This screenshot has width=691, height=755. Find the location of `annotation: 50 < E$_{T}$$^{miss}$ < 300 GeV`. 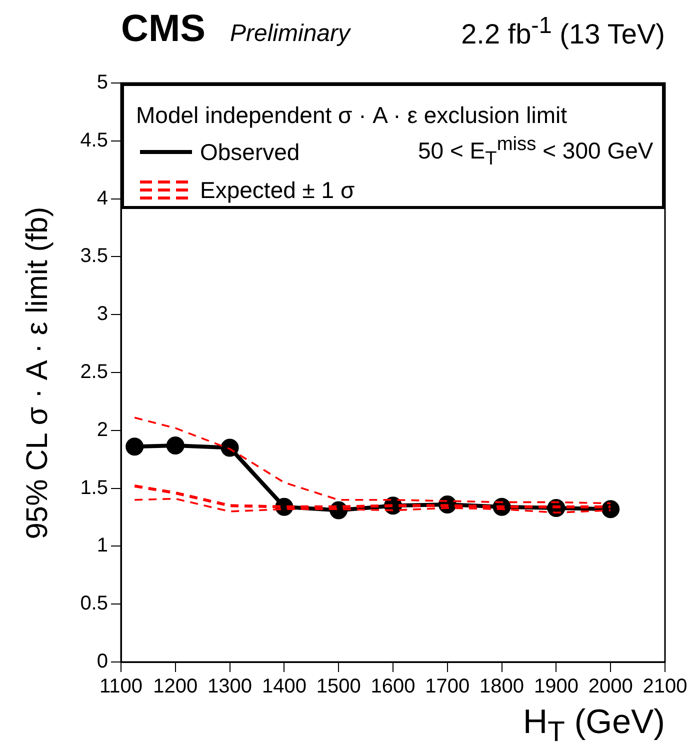

annotation: 50 < E$_{T}$$^{miss}$ < 300 GeV is located at coordinates (536, 152).